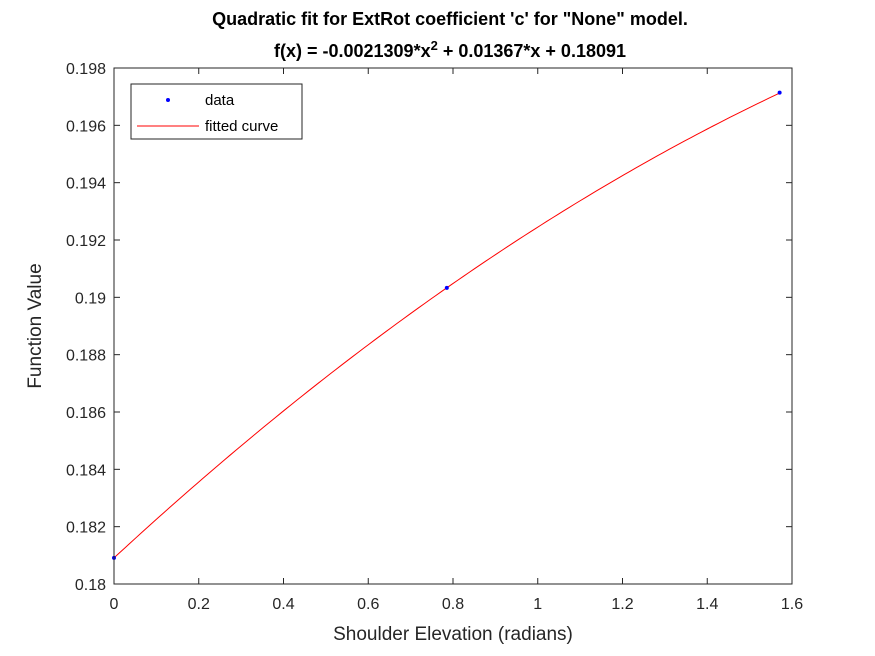  Describe the element at coordinates (352, 51) in the screenshot. I see `subtitle-prefix: f(x) = -0.0021309*x` at that location.